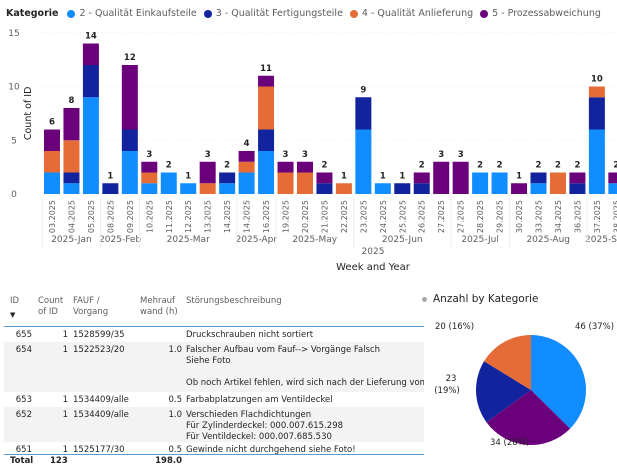 Image resolution: width=617 pixels, height=467 pixels. What do you see at coordinates (15, 301) in the screenshot?
I see `col-header-id: ID` at bounding box center [15, 301].